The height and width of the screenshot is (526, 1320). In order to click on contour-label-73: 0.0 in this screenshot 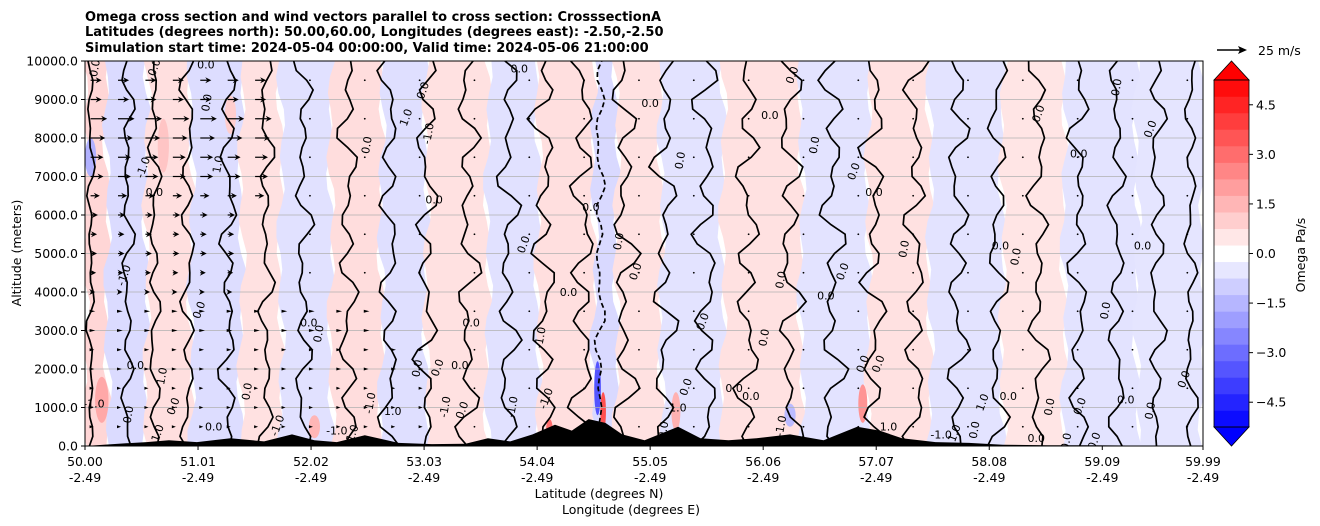, I will do `click(1080, 406)`.